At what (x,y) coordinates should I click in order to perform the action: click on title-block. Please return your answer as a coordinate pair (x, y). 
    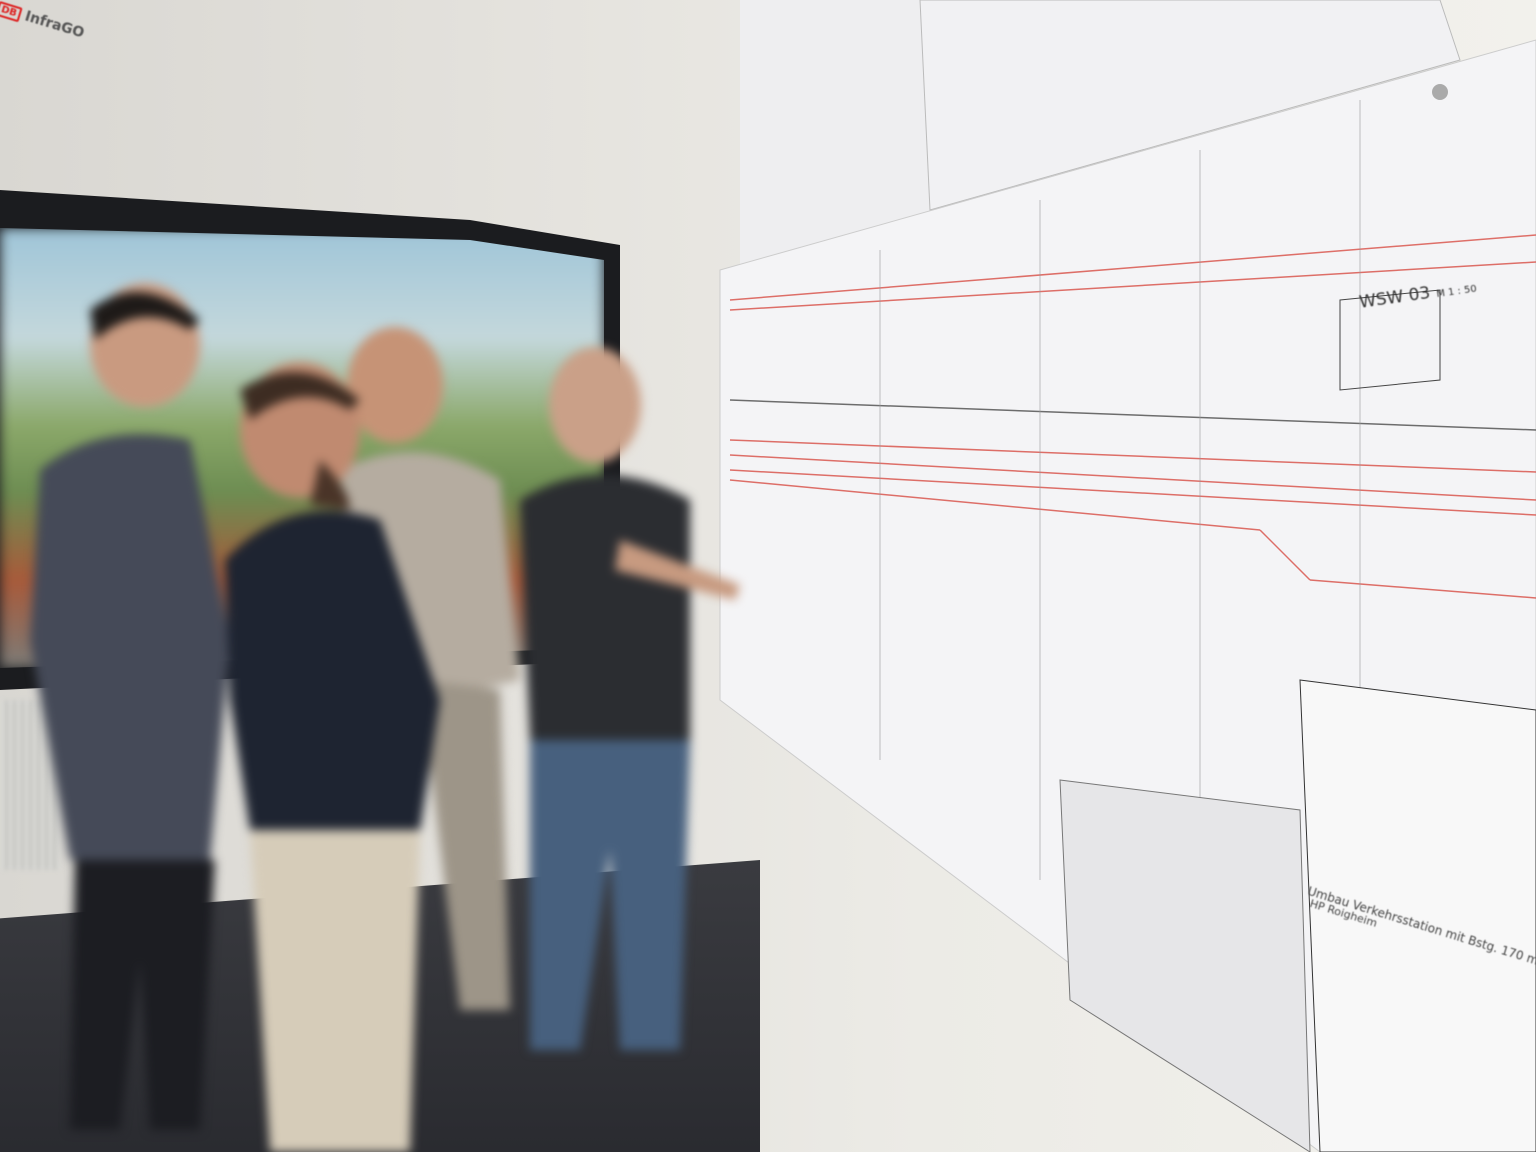
    Looking at the image, I should click on (1417, 915).